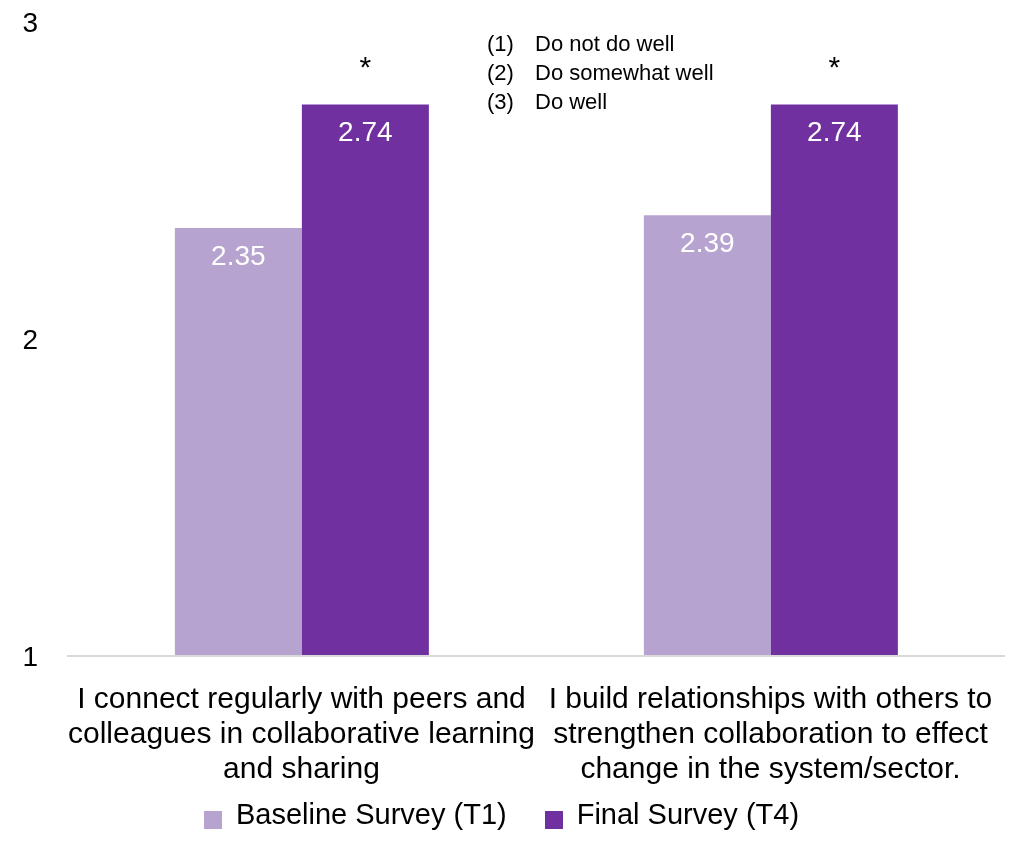  Describe the element at coordinates (770, 732) in the screenshot. I see `x-tick-label: I build relationships with others to strengthen collaboration to effect change in the system/sector.` at that location.